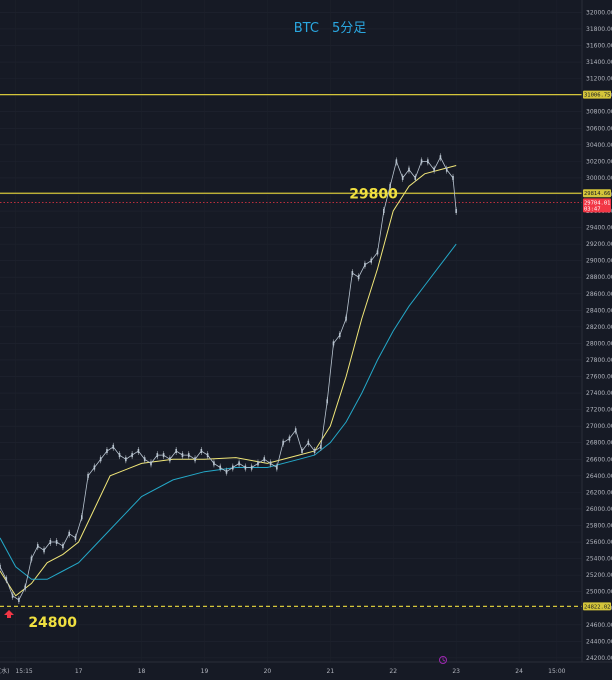 The image size is (612, 680). What do you see at coordinates (599, 658) in the screenshot?
I see `y-tick-label: 24200.00` at bounding box center [599, 658].